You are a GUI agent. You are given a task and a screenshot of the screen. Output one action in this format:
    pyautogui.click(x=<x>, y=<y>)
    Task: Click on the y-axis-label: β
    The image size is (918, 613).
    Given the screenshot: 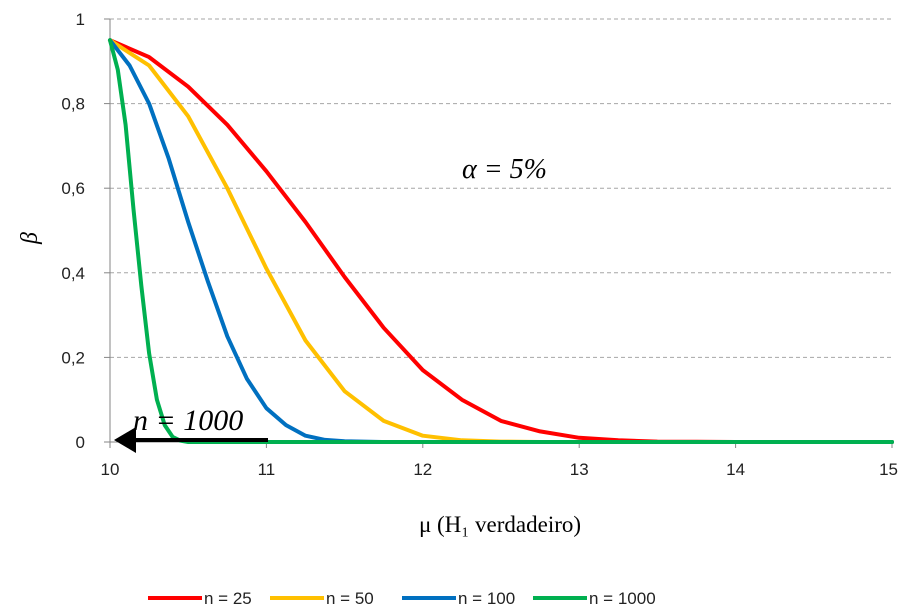 What is the action you would take?
    pyautogui.click(x=30, y=238)
    